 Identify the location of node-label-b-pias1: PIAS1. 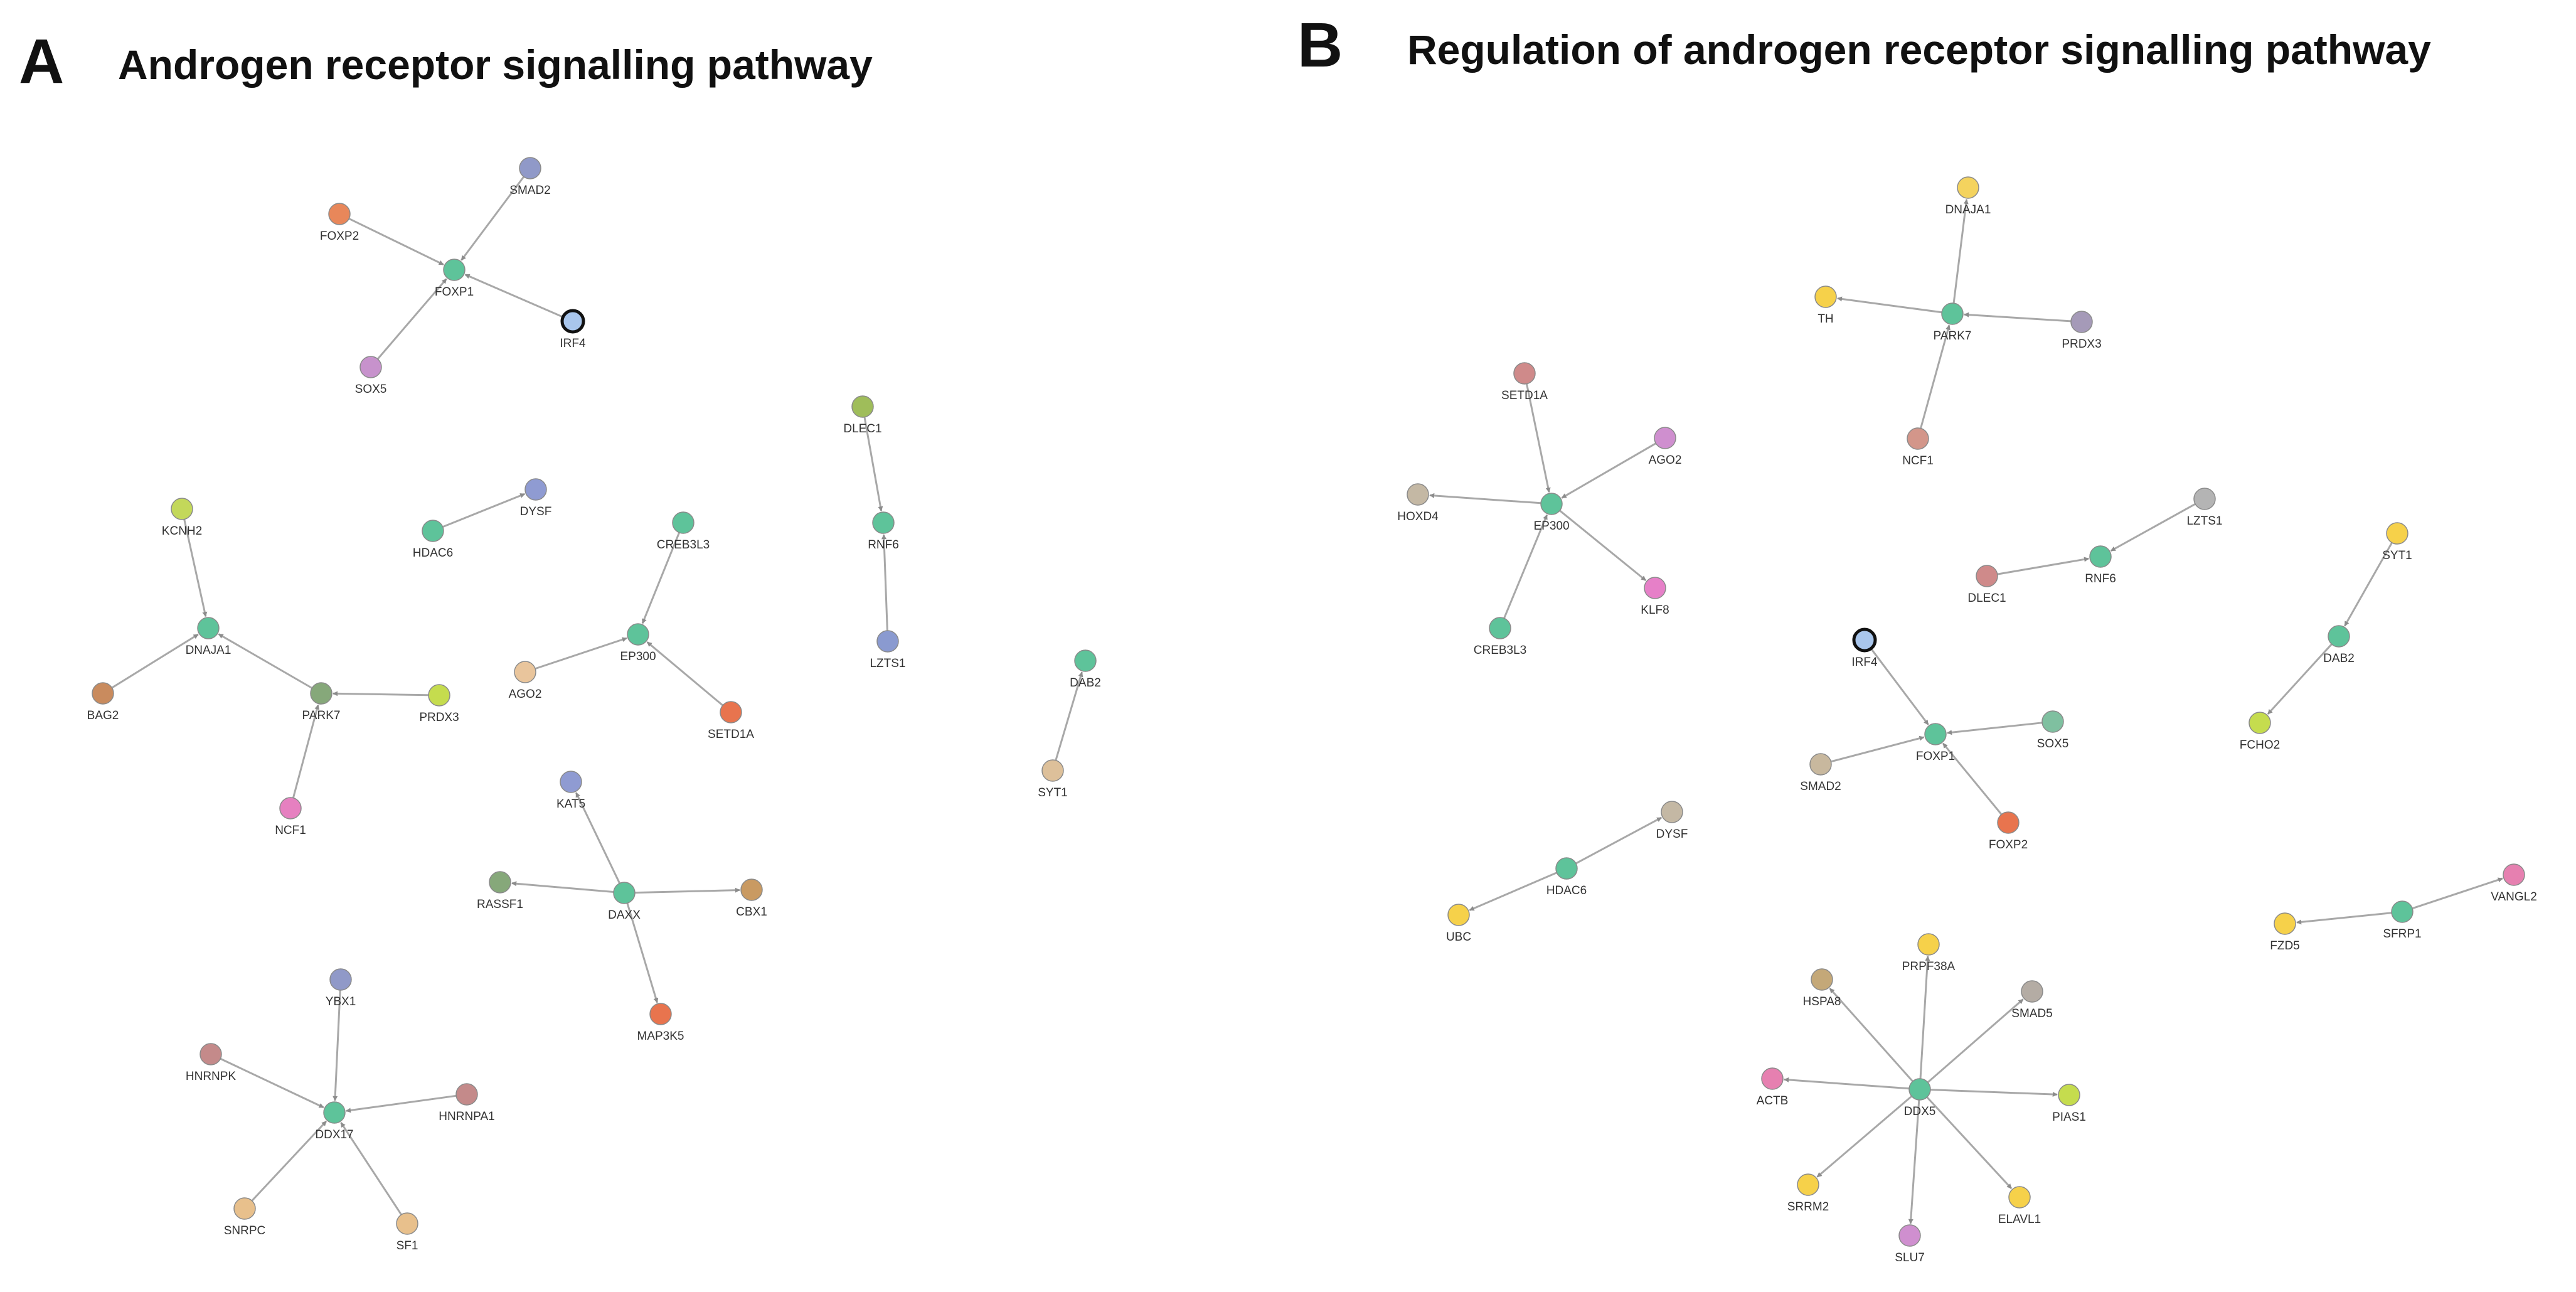
(2069, 1117).